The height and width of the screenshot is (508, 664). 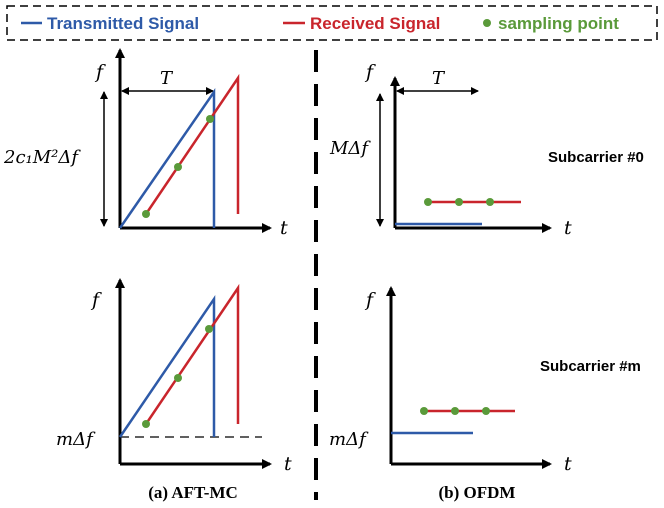 I want to click on subcarrier-label: Subcarrier #m, so click(x=590, y=366).